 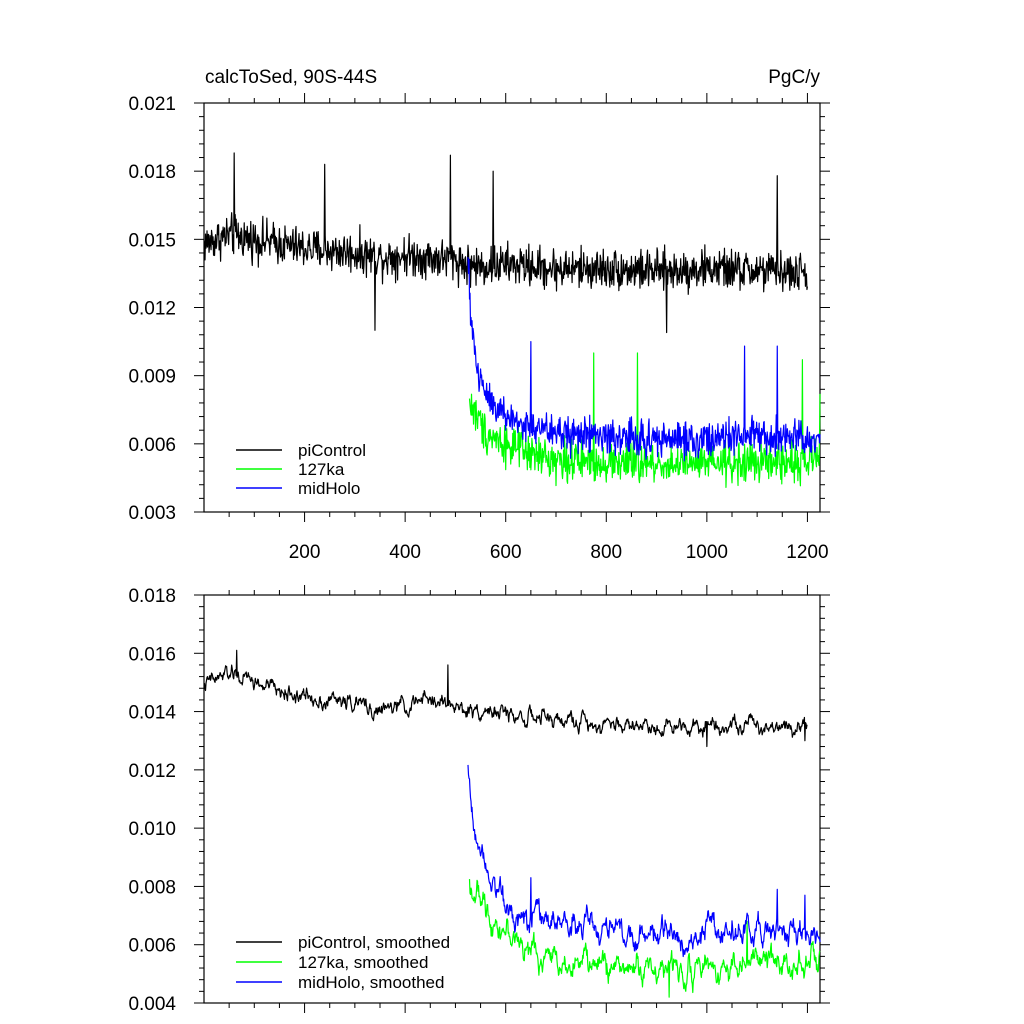 What do you see at coordinates (152, 513) in the screenshot?
I see `y-tick-label: 0.003` at bounding box center [152, 513].